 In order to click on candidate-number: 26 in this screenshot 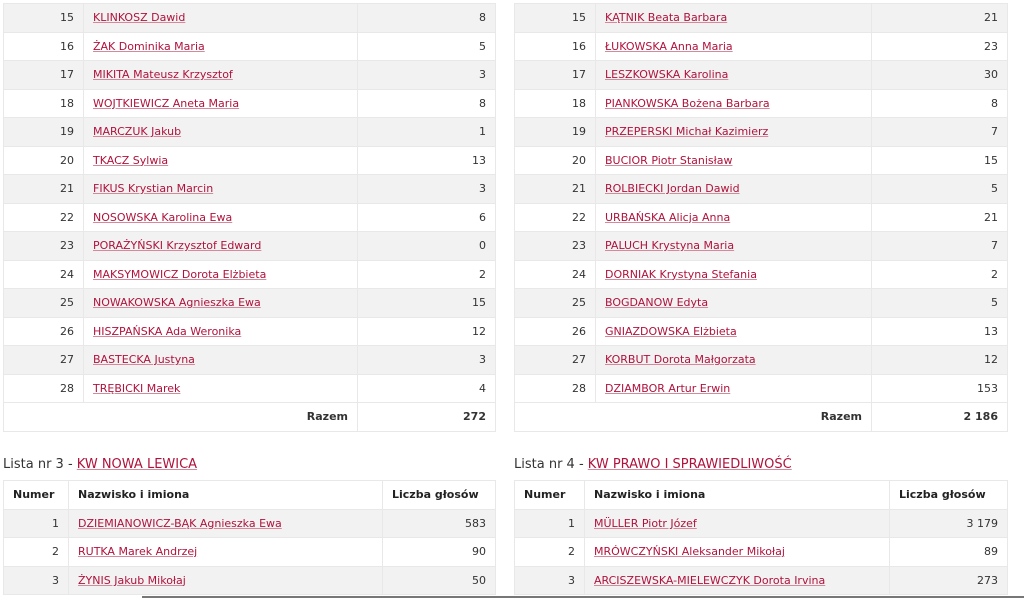, I will do `click(43, 331)`.